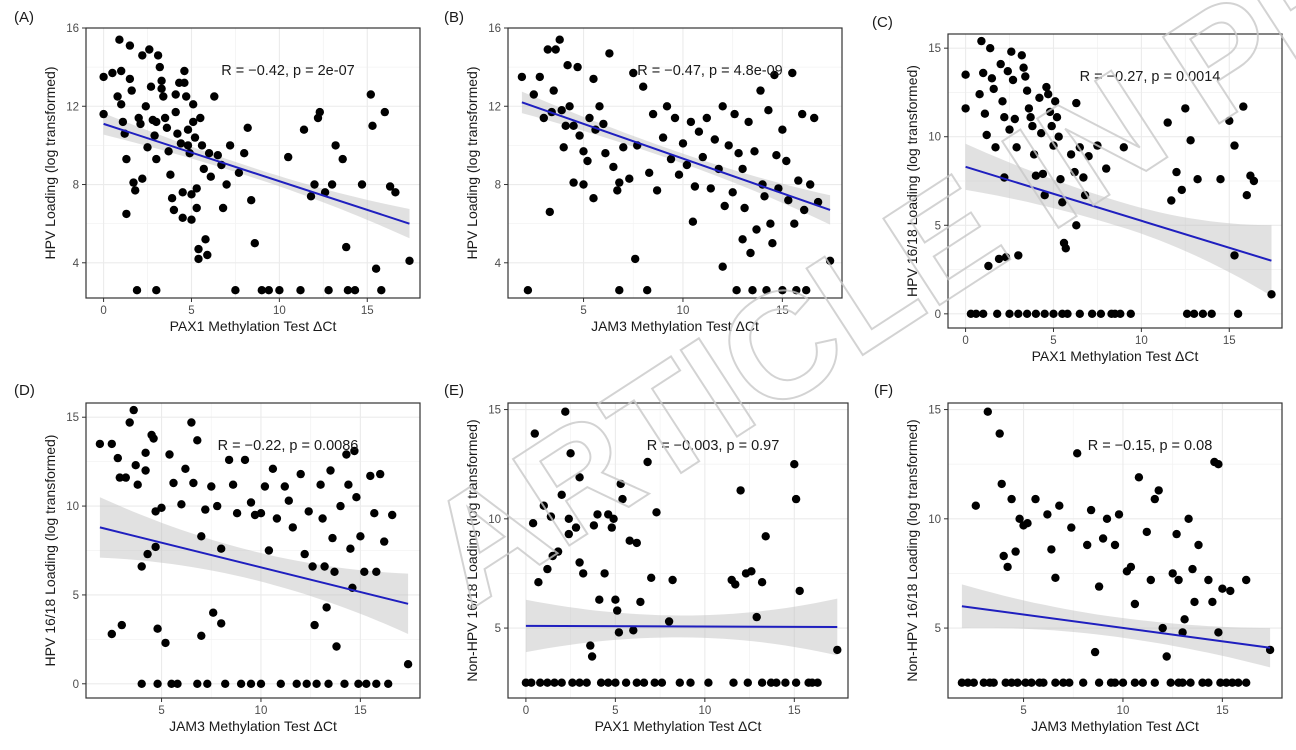 The width and height of the screenshot is (1296, 750). I want to click on y-tick-label: 15, so click(934, 411).